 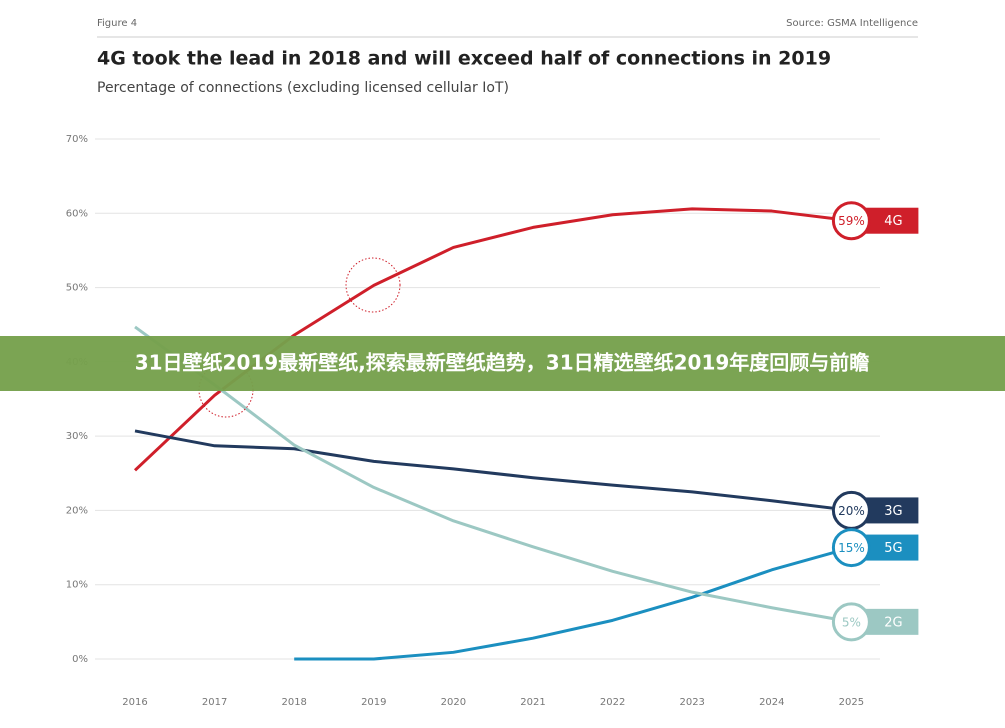 I want to click on x-tick-label: 2016, so click(x=134, y=702).